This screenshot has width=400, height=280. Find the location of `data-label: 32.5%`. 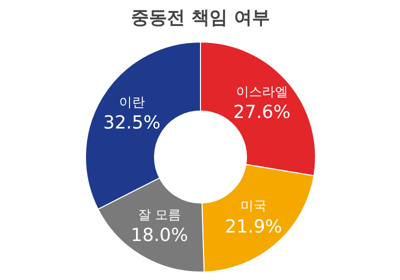

data-label: 32.5% is located at coordinates (131, 123).